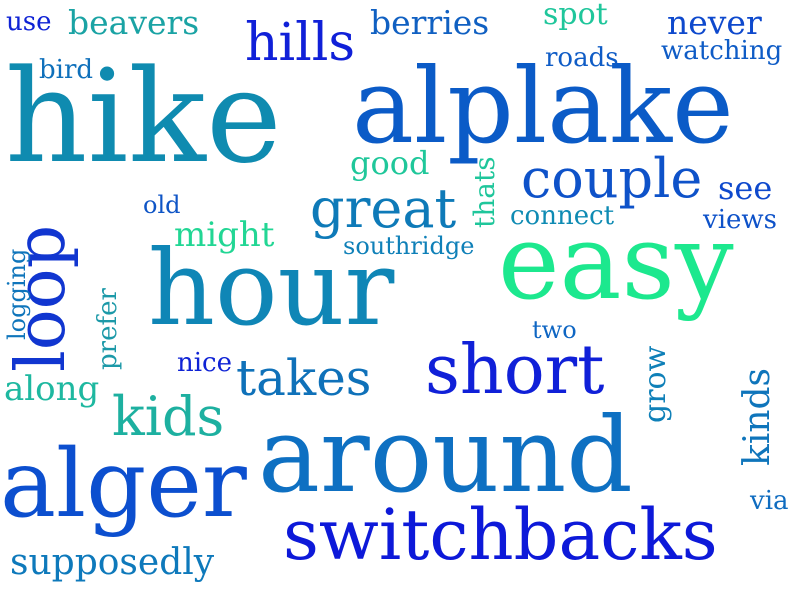  What do you see at coordinates (554, 330) in the screenshot?
I see `word-two: two` at bounding box center [554, 330].